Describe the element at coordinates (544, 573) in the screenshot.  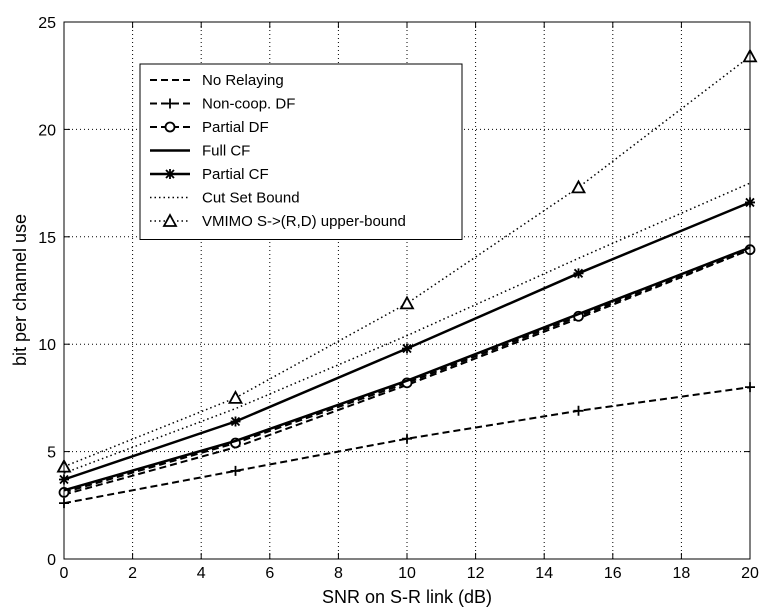
I see `x-tick-label: 14` at that location.